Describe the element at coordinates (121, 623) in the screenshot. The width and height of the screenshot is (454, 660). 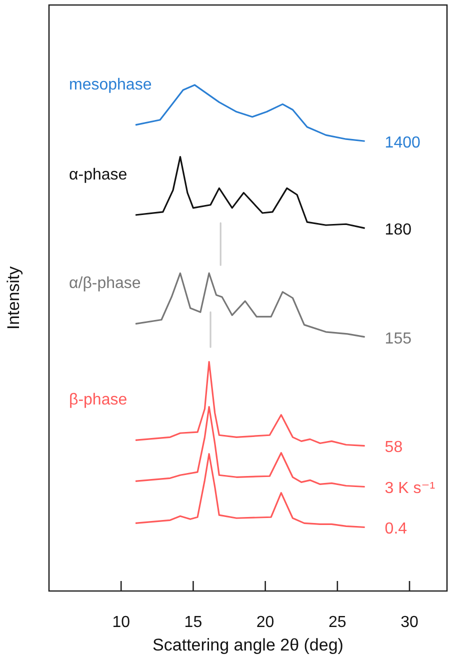
I see `x-tick-label: 10` at that location.